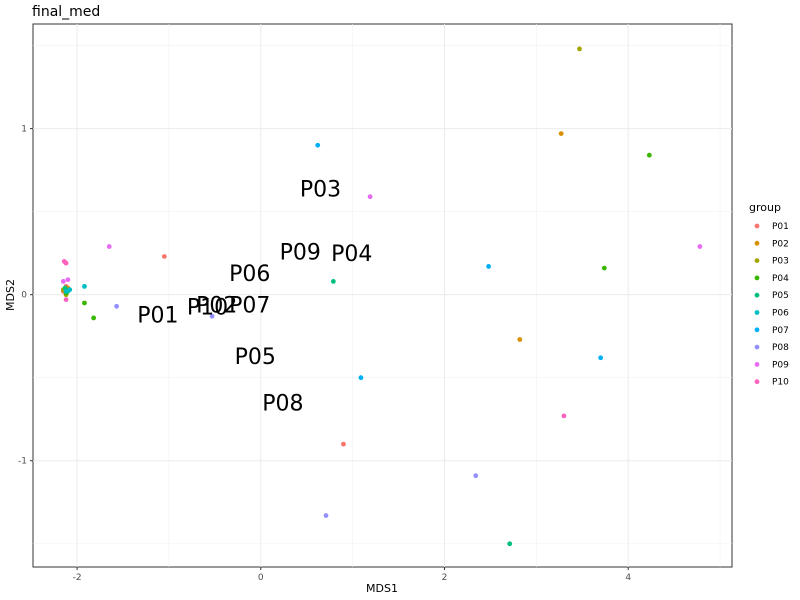 The height and width of the screenshot is (600, 800). What do you see at coordinates (255, 357) in the screenshot?
I see `group-label-p05: P05` at bounding box center [255, 357].